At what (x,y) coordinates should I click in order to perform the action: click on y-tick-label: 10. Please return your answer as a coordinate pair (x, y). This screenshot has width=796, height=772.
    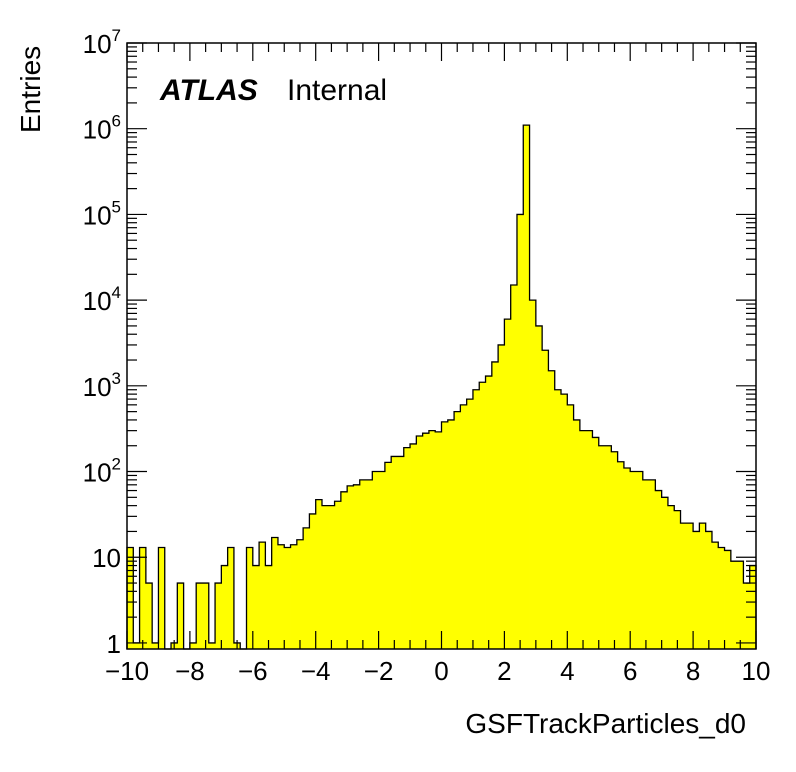
    Looking at the image, I should click on (106, 558).